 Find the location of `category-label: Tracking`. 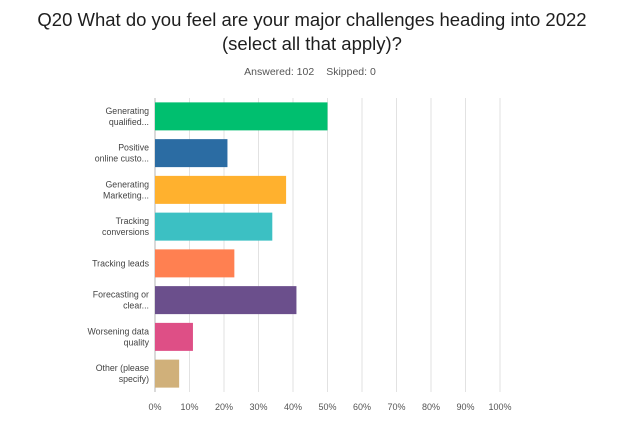

category-label: Tracking is located at coordinates (133, 221).